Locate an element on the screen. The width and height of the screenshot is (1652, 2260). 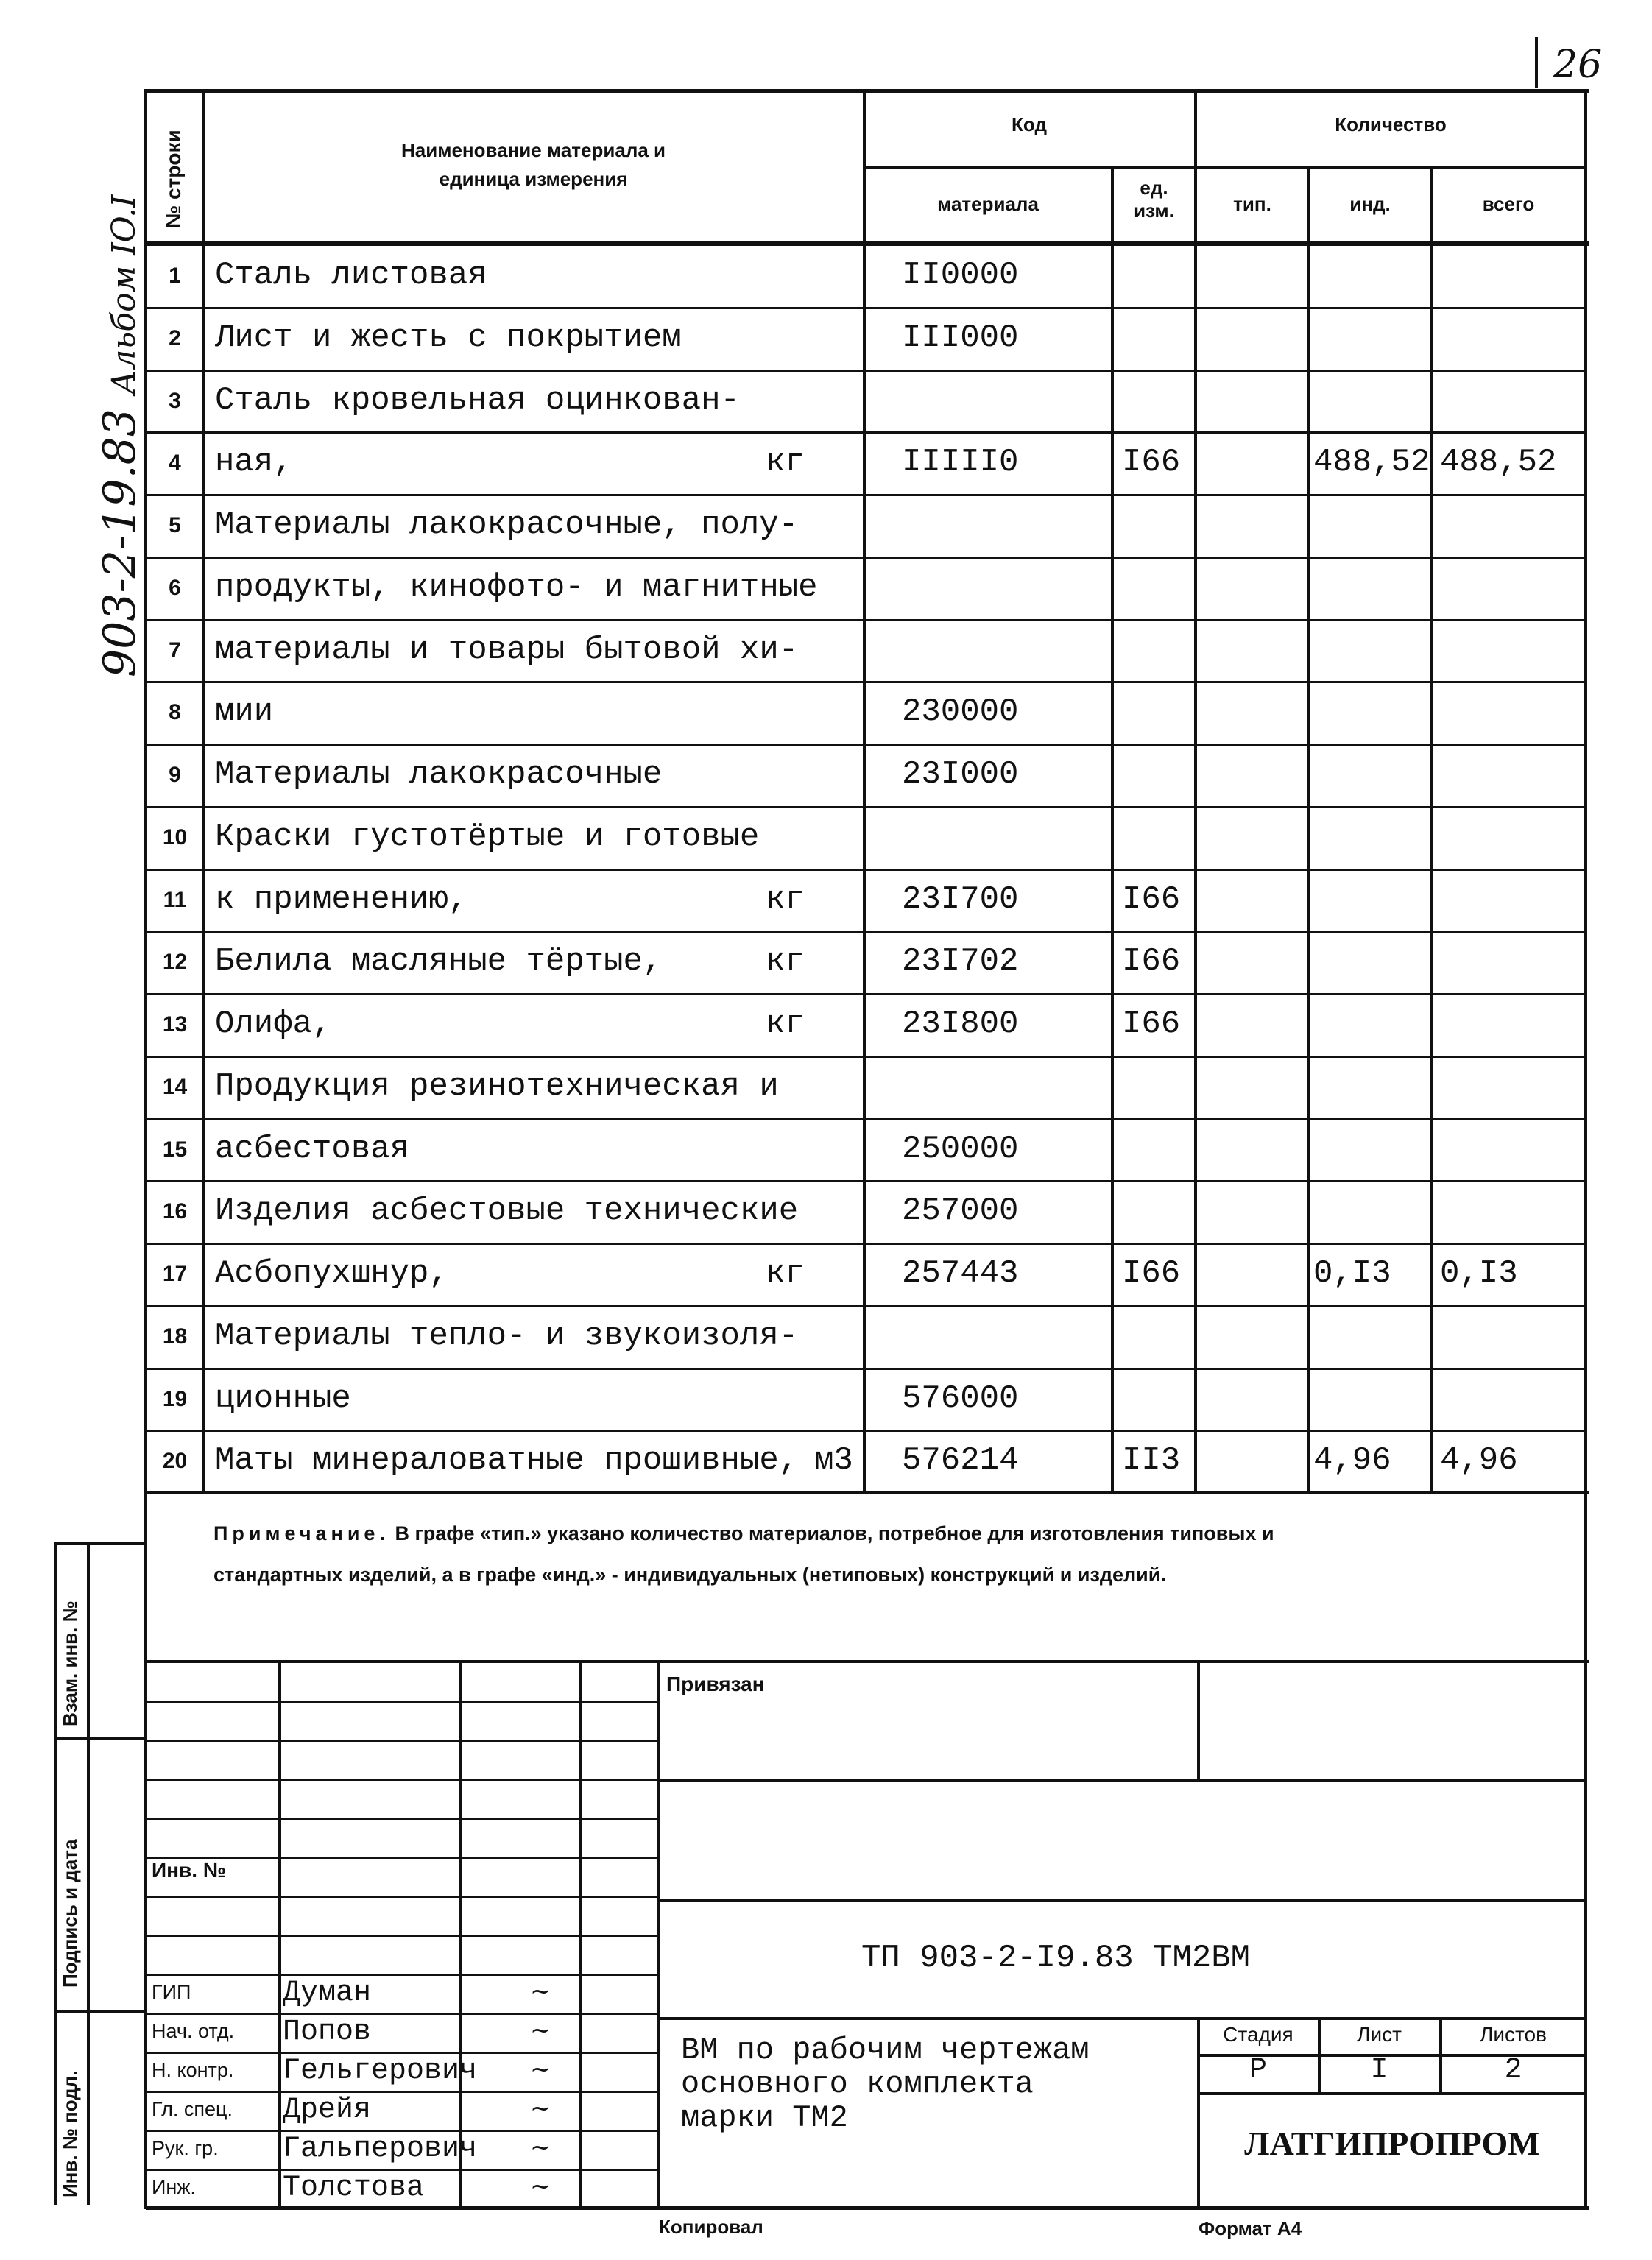
page-number: 26 is located at coordinates (1578, 65).